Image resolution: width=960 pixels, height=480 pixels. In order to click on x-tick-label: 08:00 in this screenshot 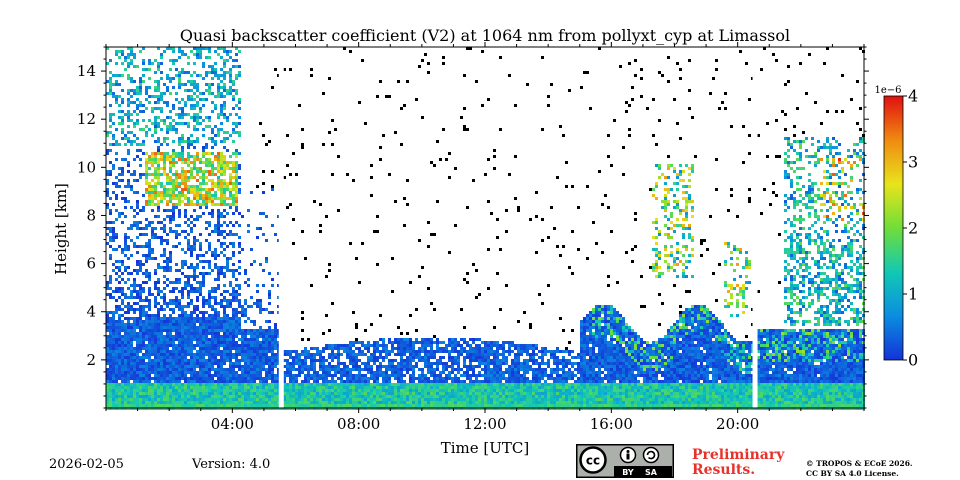, I will do `click(358, 424)`.